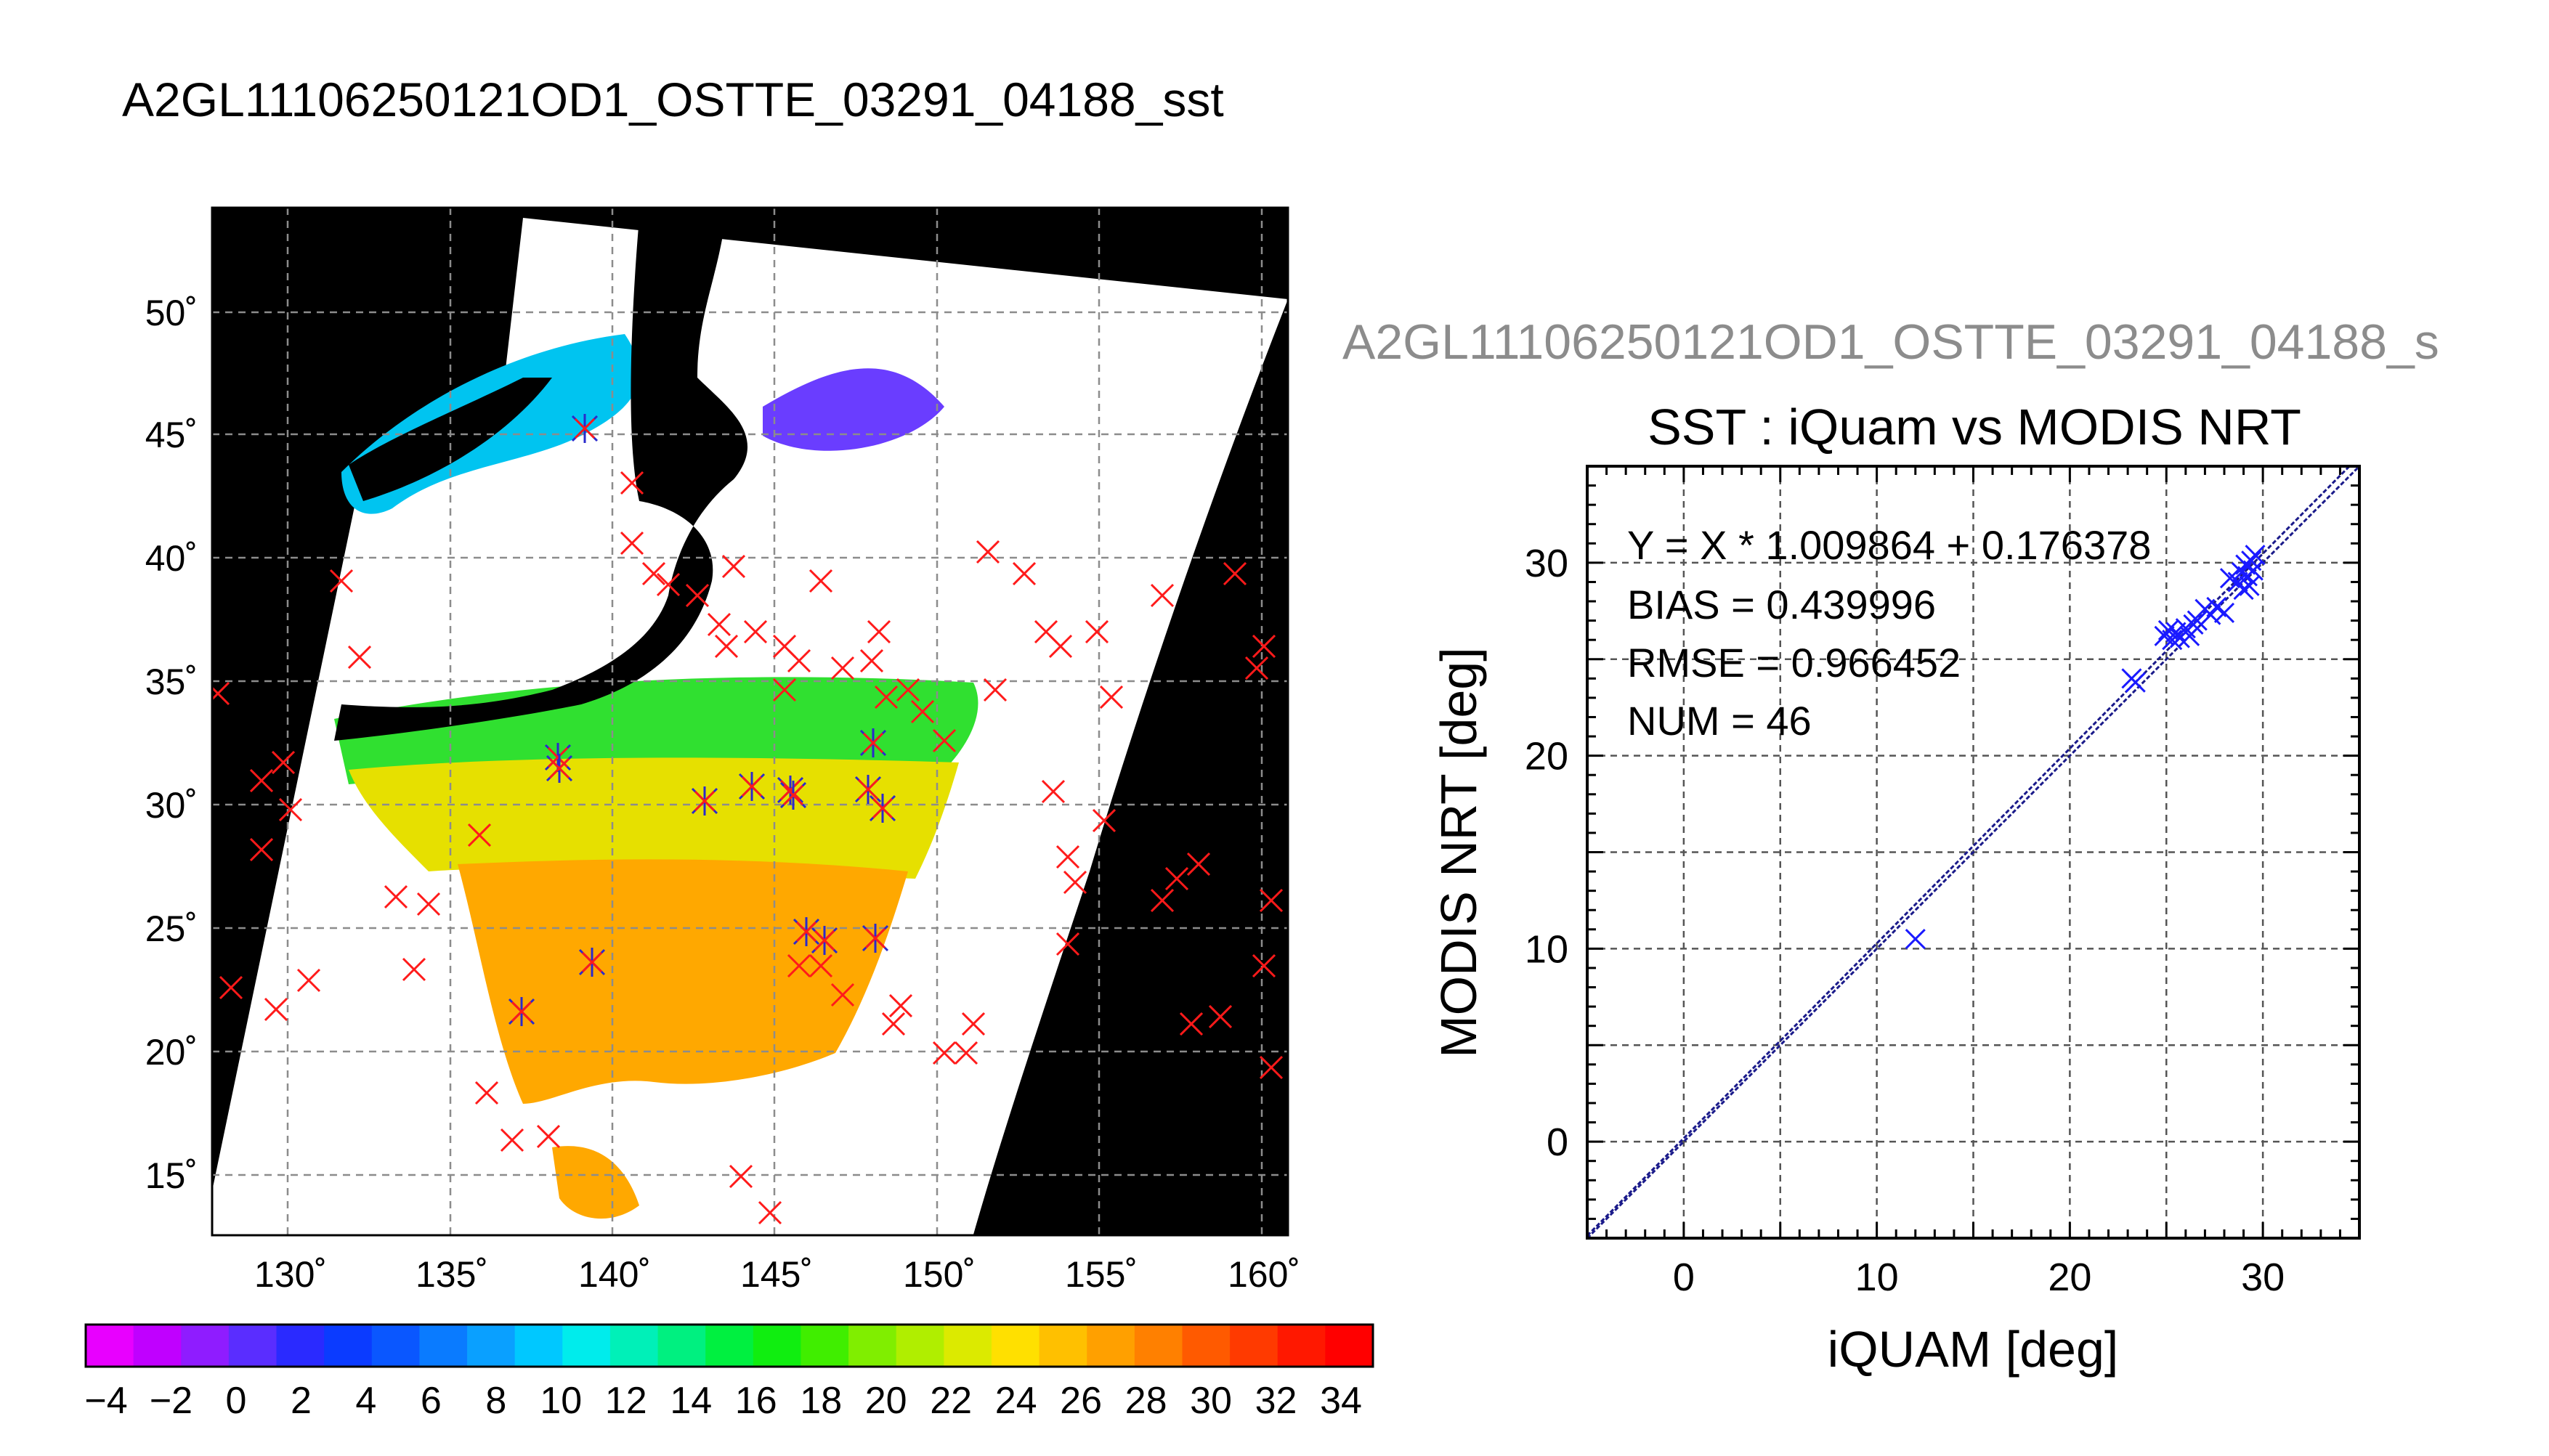 The image size is (2549, 1456). Describe the element at coordinates (1081, 1401) in the screenshot. I see `colorbar-label: 26` at that location.